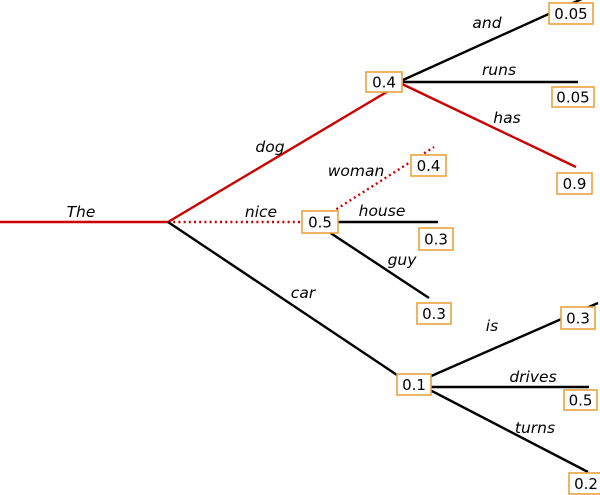 This screenshot has height=495, width=600. Describe the element at coordinates (532, 377) in the screenshot. I see `word-label-drives: drives` at that location.